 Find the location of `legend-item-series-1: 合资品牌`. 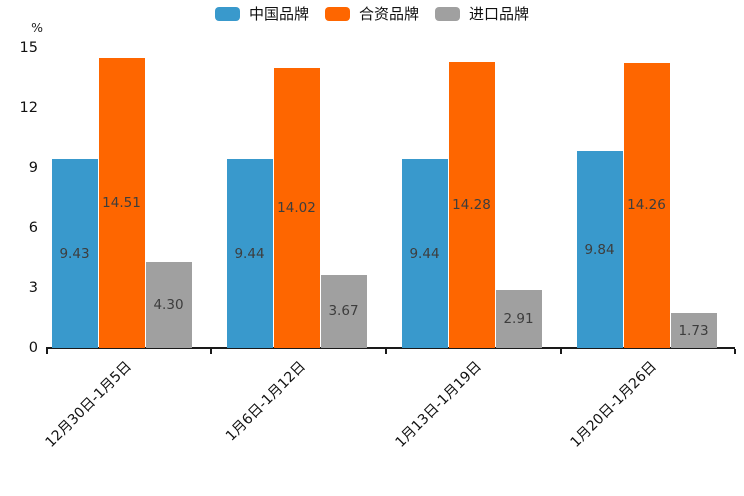

legend-item-series-1: 合资品牌 is located at coordinates (371, 14).